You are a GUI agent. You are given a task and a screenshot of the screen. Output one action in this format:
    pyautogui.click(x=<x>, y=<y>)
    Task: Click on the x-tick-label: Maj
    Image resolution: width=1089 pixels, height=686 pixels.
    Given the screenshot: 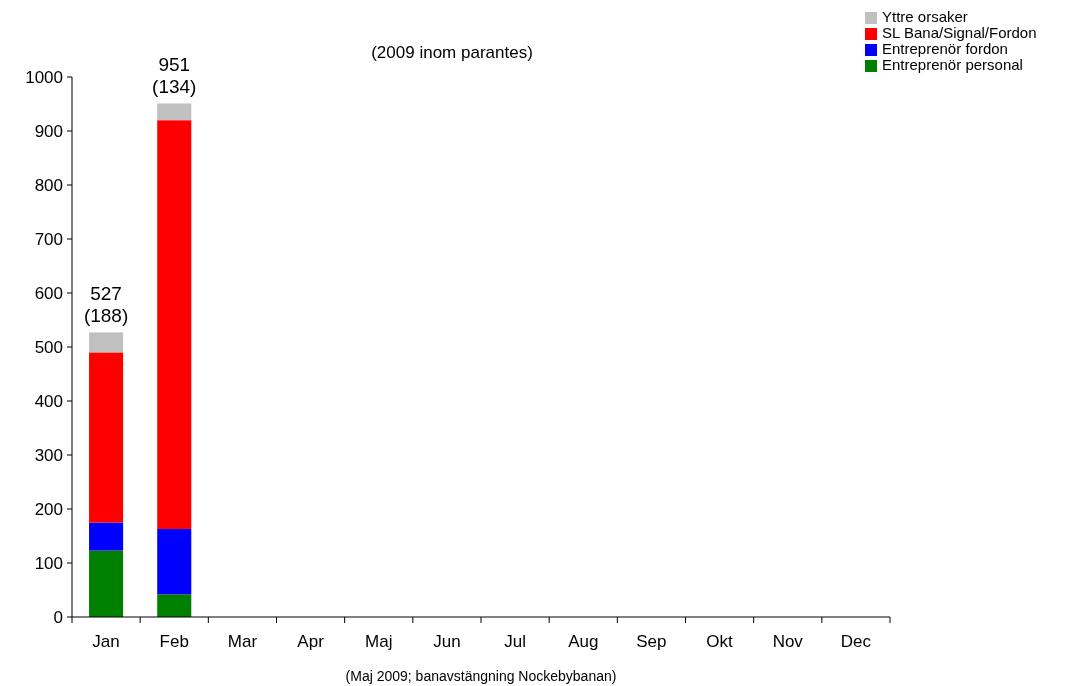 What is the action you would take?
    pyautogui.click(x=379, y=641)
    